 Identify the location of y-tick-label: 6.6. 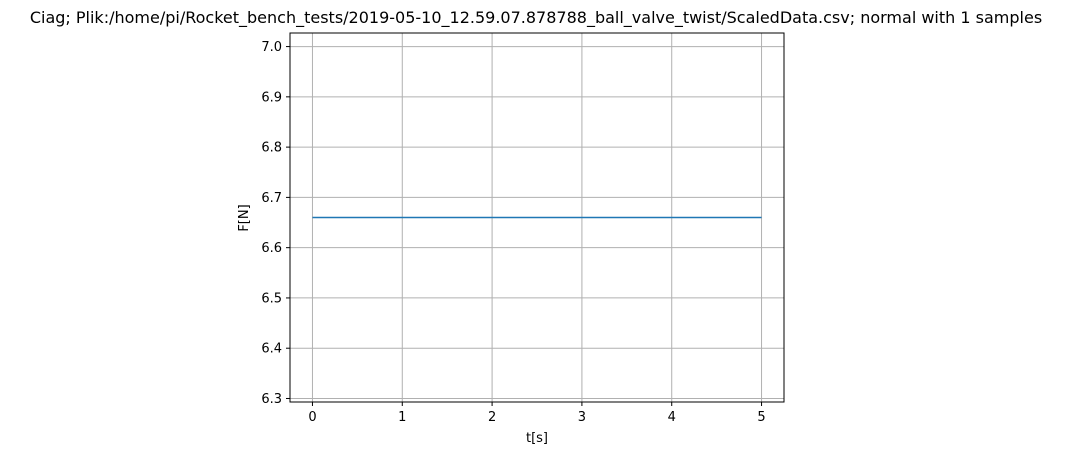
(271, 248).